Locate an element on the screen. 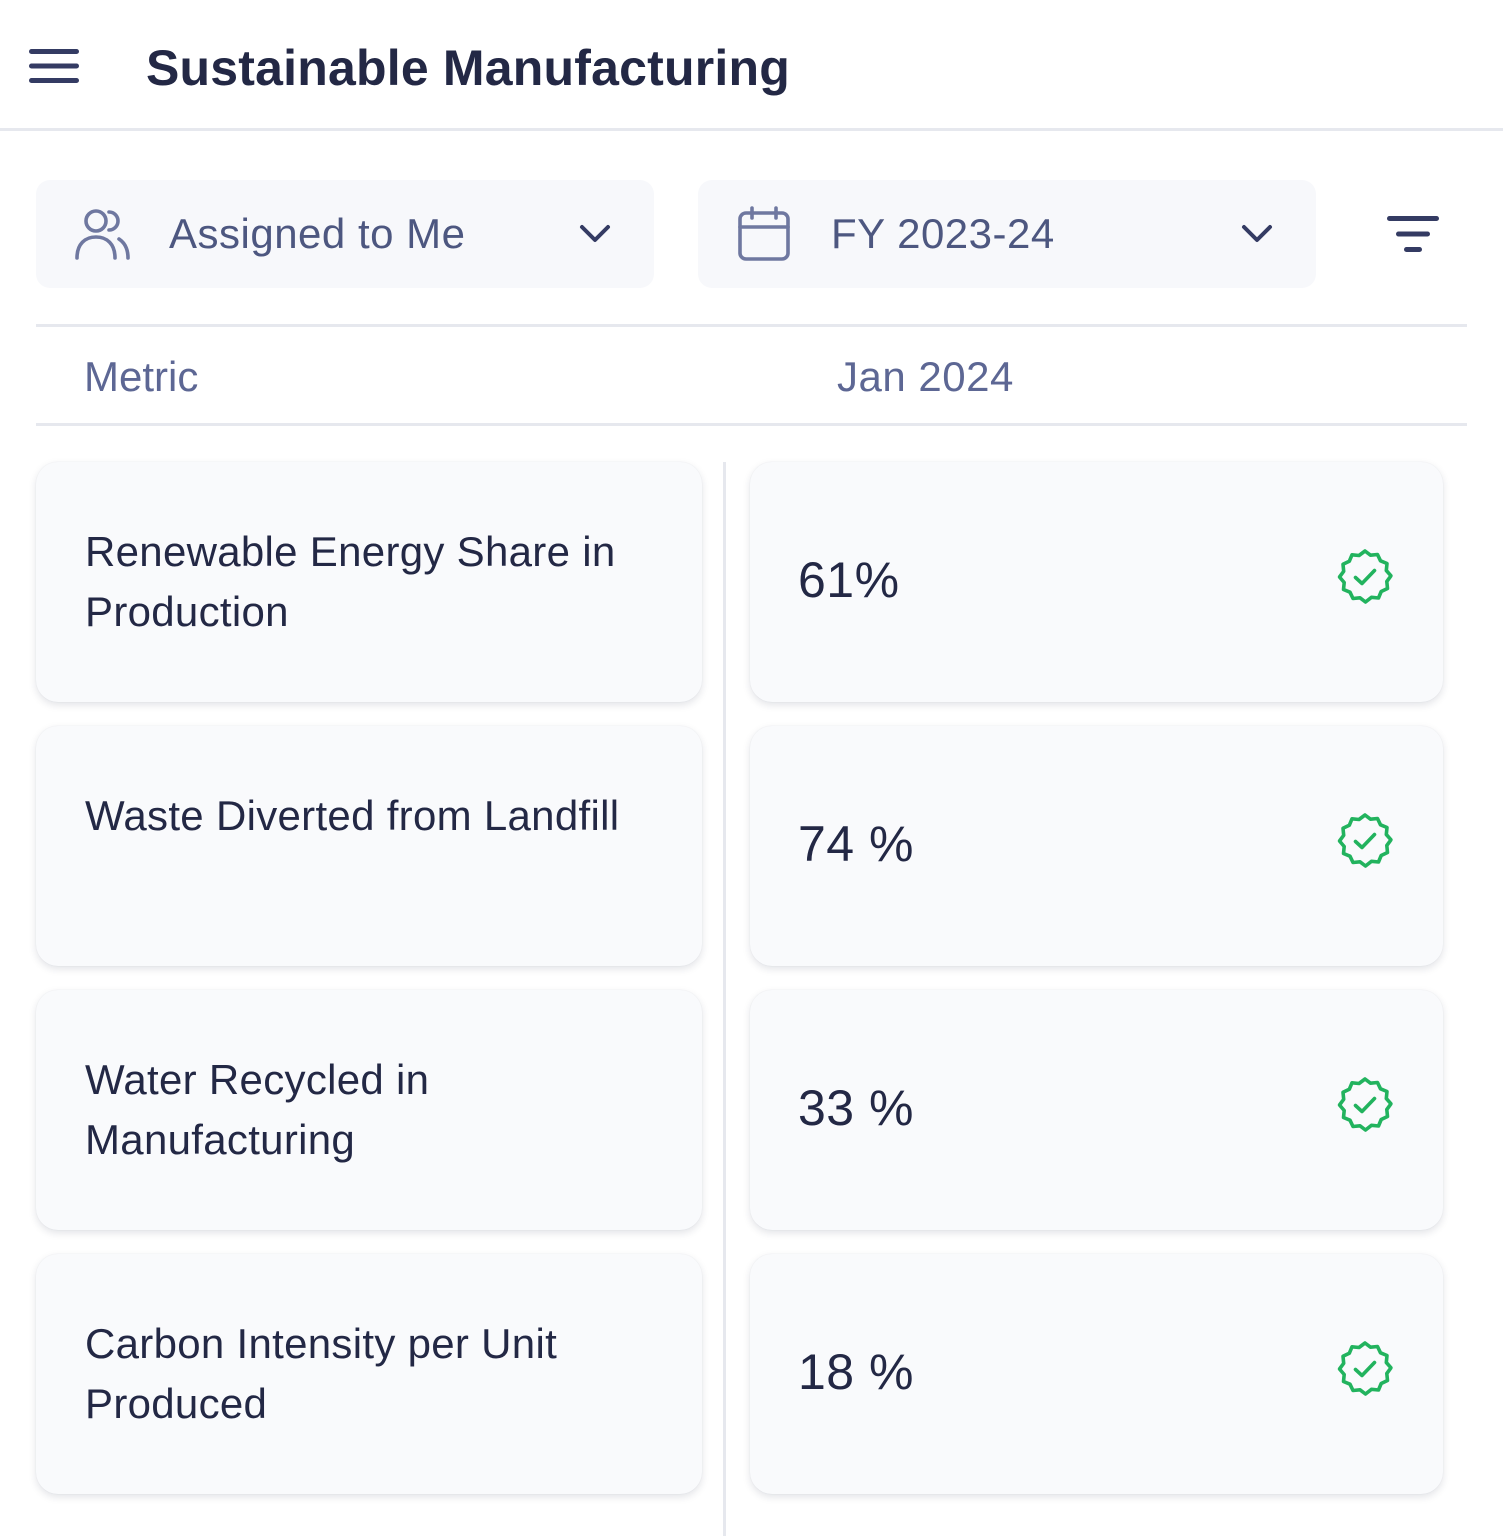 The width and height of the screenshot is (1503, 1536). metric-value: 61% is located at coordinates (849, 580).